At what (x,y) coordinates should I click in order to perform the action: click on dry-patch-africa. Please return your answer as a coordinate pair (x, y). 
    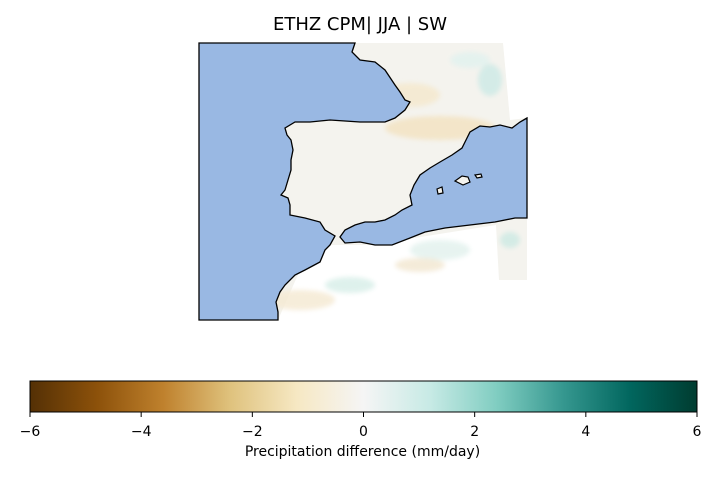
    Looking at the image, I should click on (300, 300).